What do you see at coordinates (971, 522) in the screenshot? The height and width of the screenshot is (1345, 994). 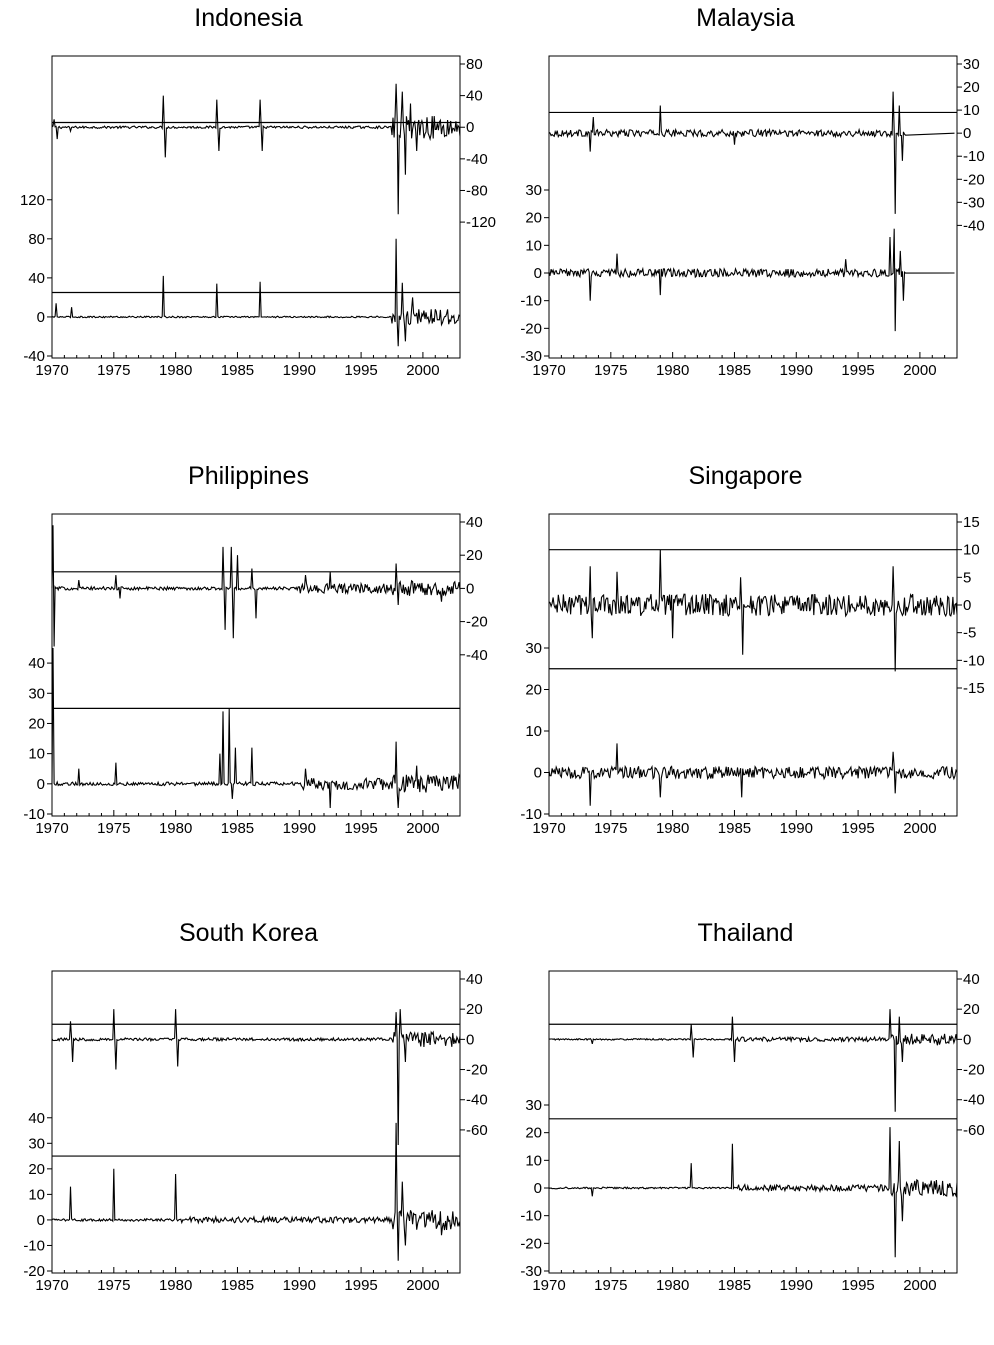 I see `y-tick-label: 15` at bounding box center [971, 522].